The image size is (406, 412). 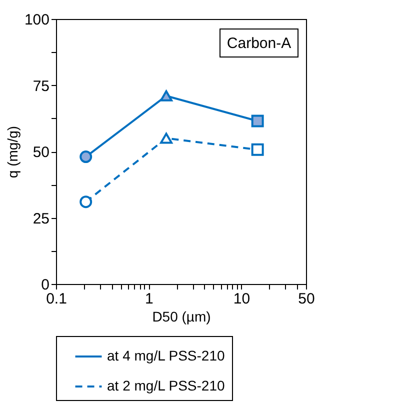 I want to click on annotation: Carbon-A, so click(x=259, y=43).